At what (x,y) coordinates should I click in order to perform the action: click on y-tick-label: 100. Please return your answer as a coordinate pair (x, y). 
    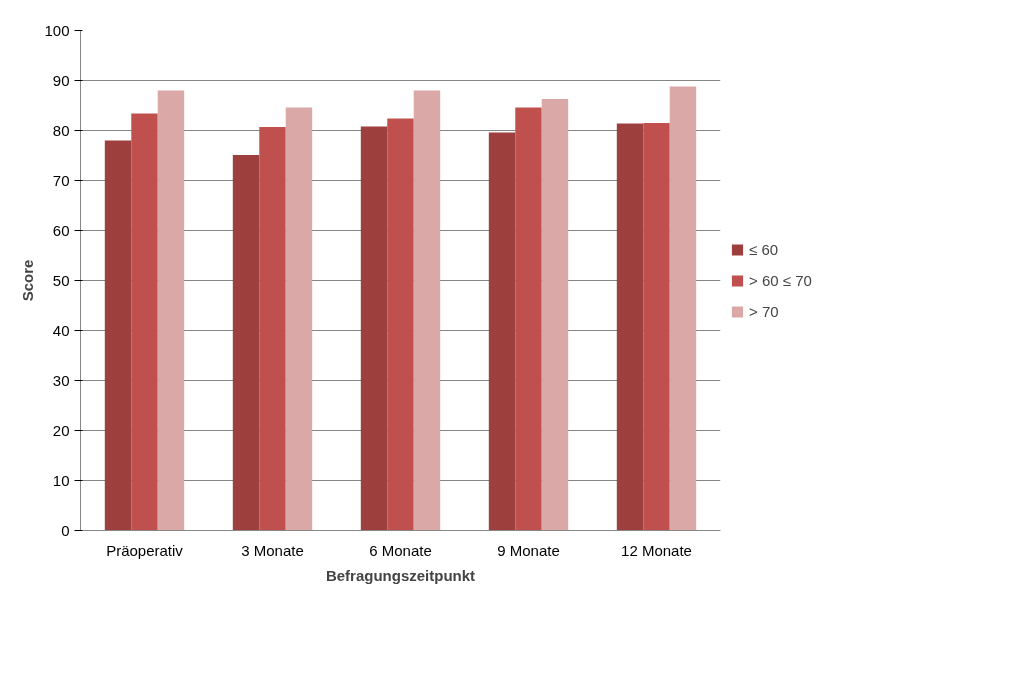
    Looking at the image, I should click on (57, 30).